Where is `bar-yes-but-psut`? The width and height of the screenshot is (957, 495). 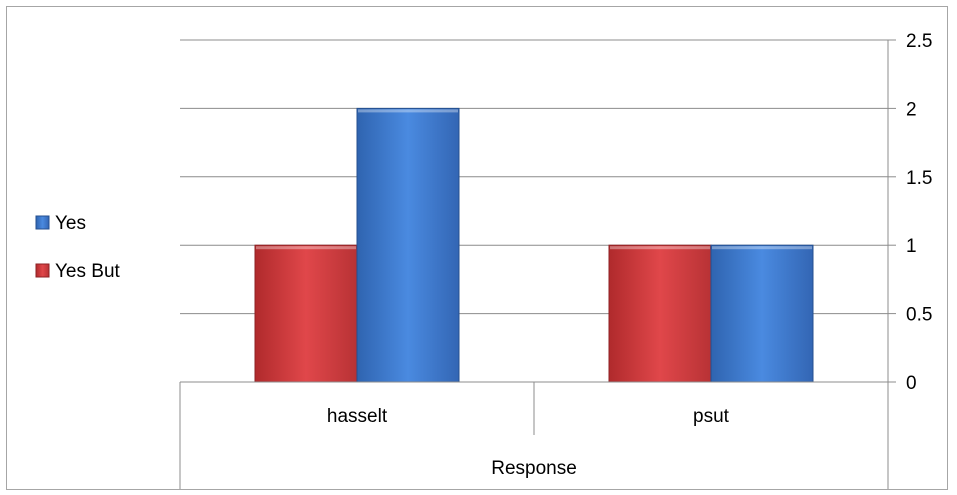 bar-yes-but-psut is located at coordinates (660, 313).